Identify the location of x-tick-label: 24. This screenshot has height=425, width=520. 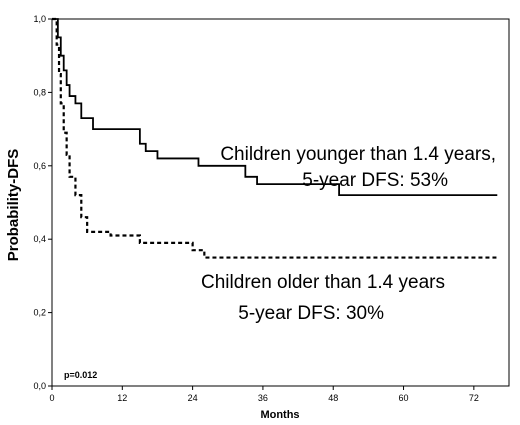
(193, 398).